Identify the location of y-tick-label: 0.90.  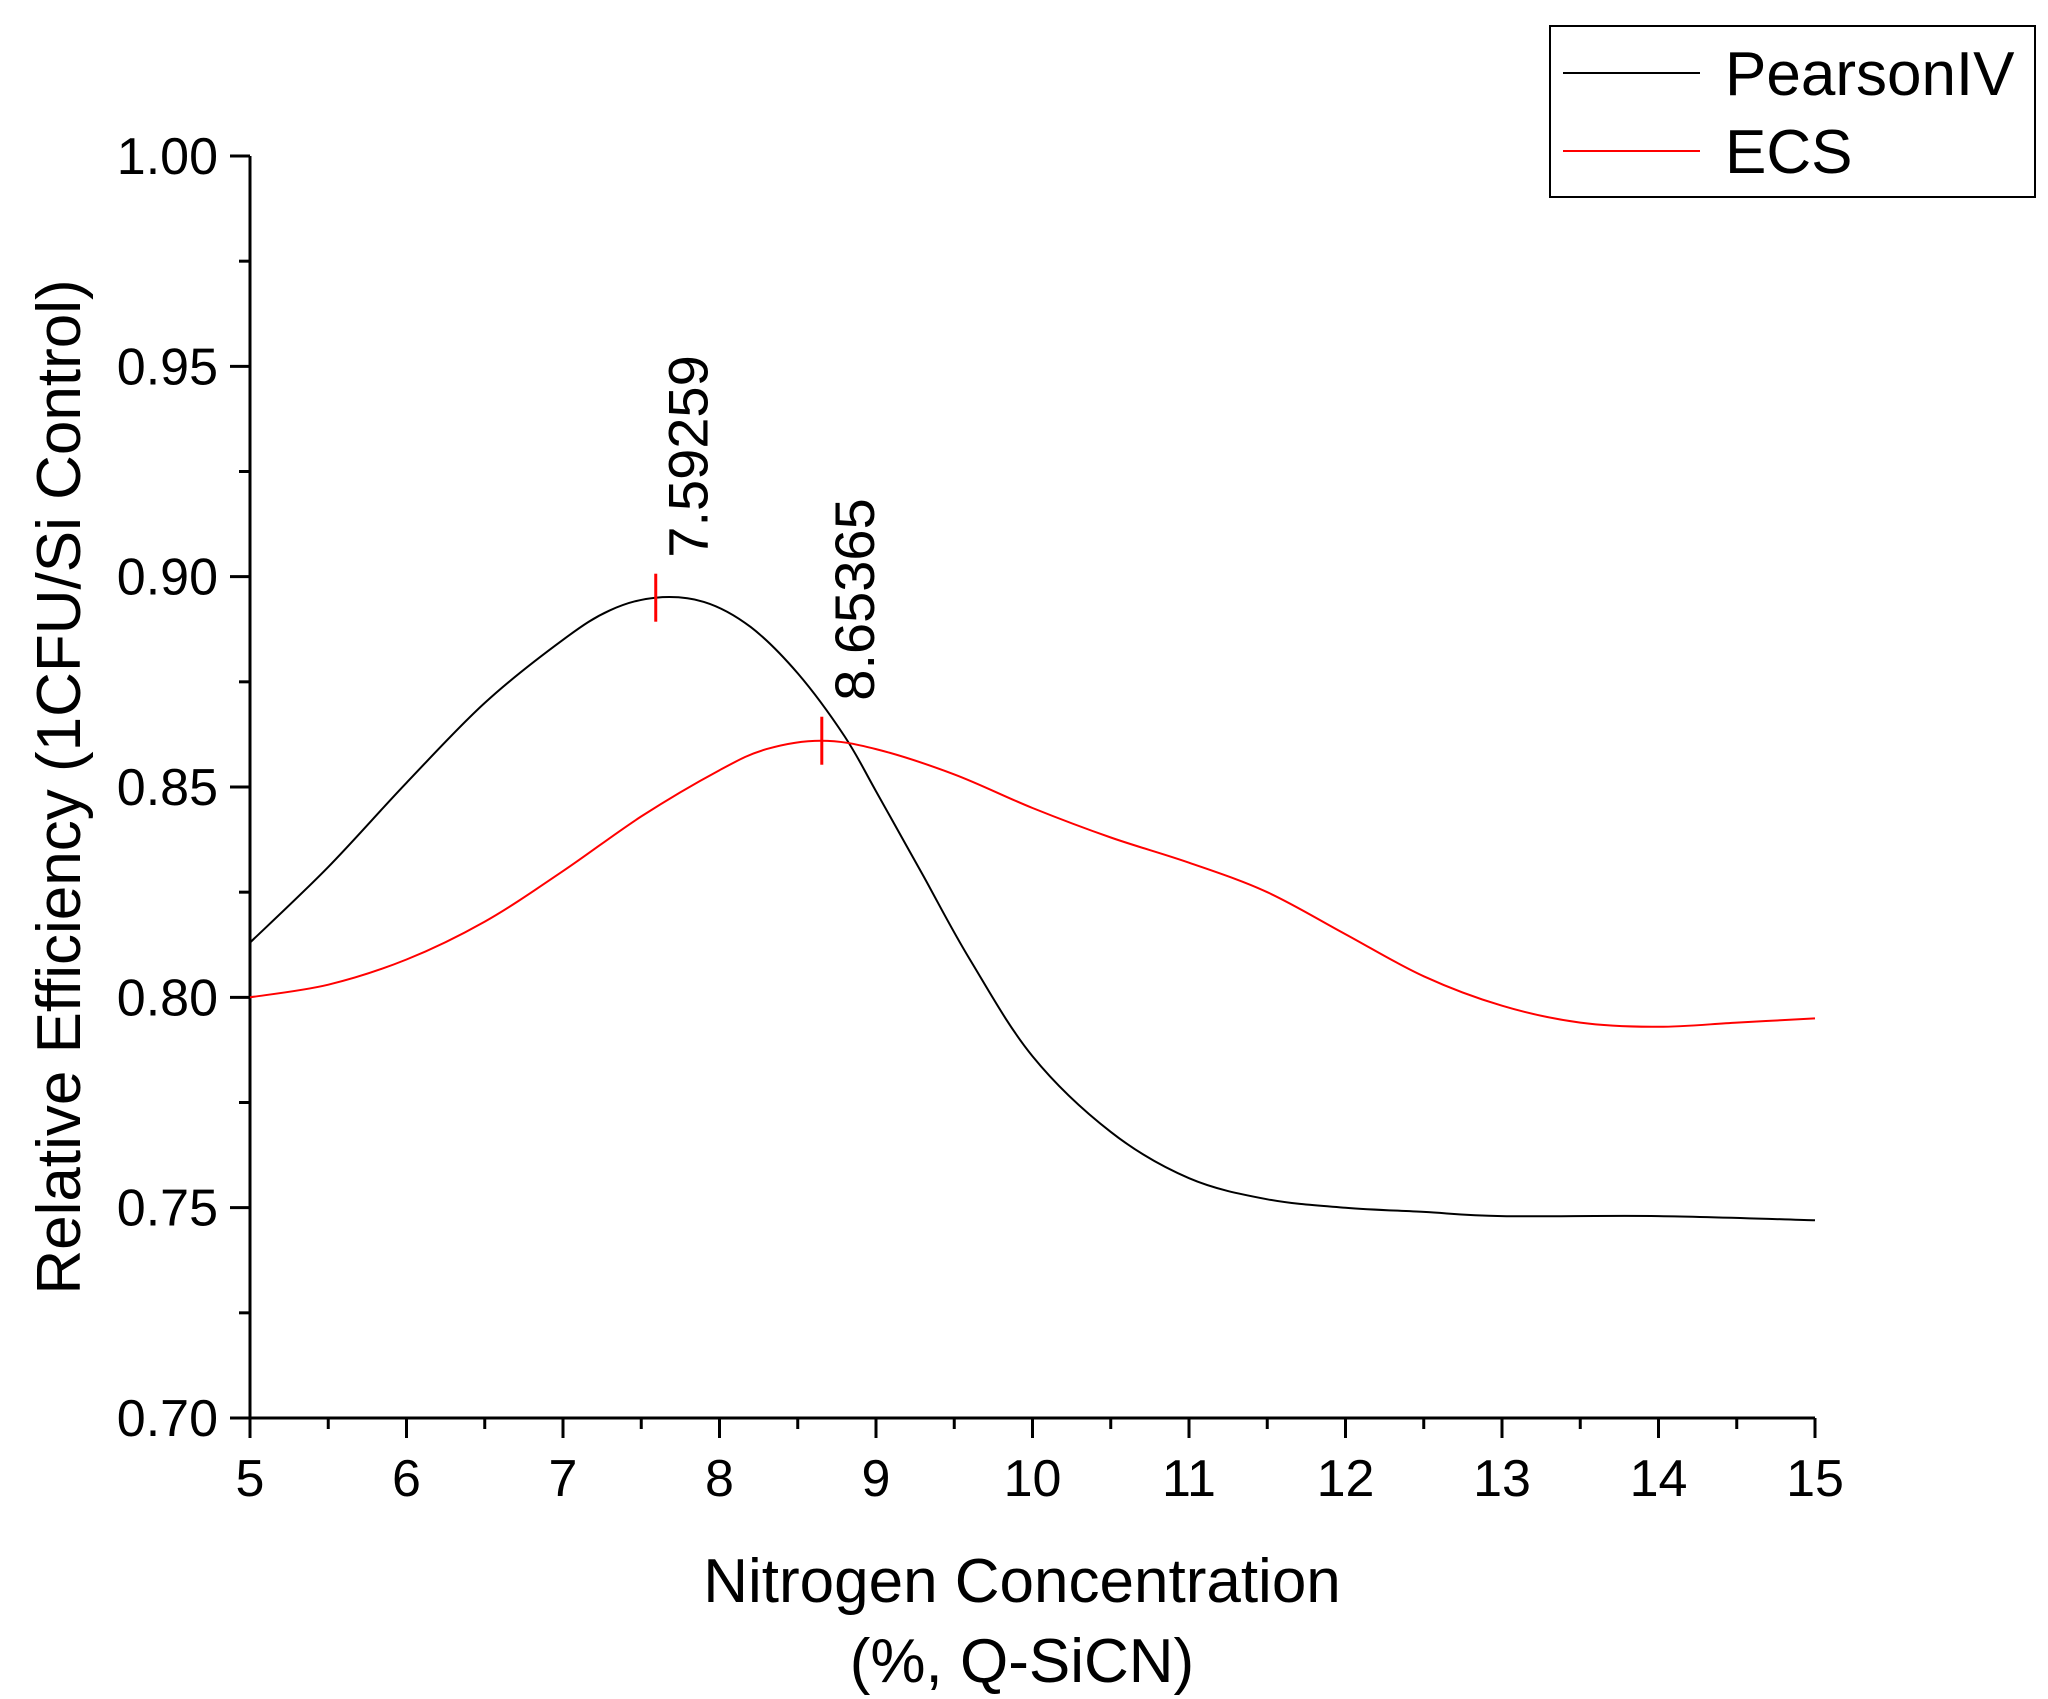
(167, 578).